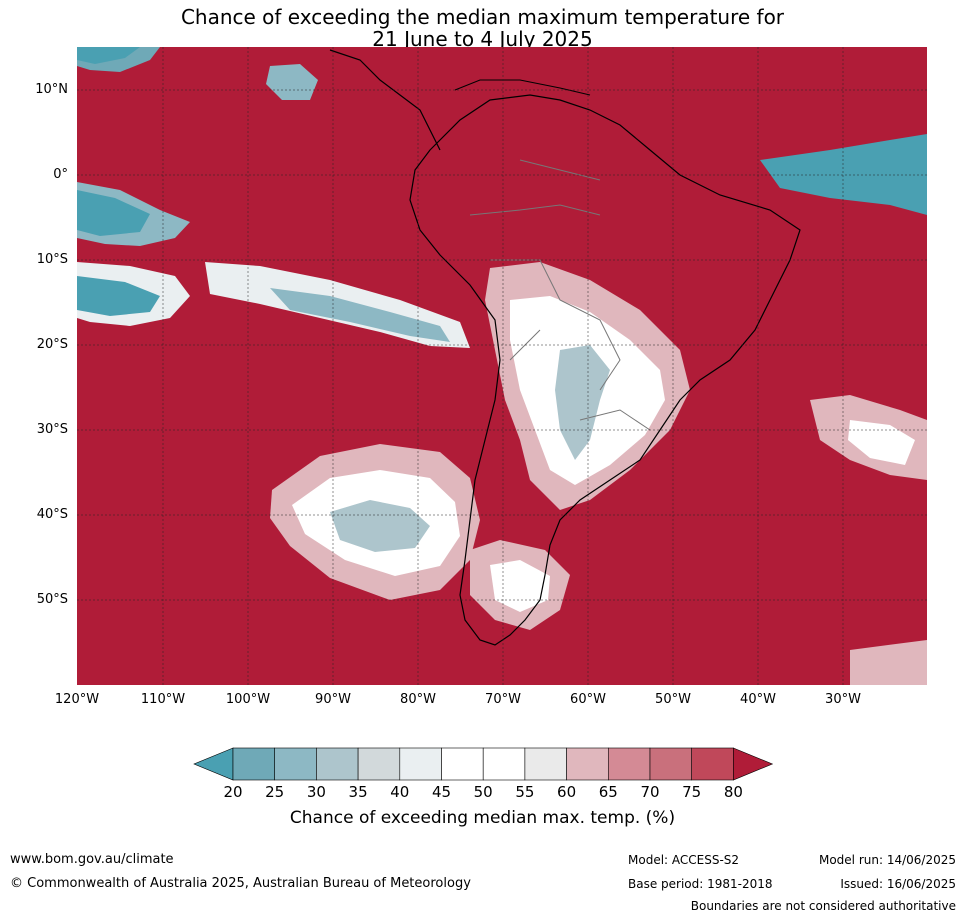 This screenshot has height=919, width=965. What do you see at coordinates (503, 699) in the screenshot?
I see `longitude-label: 70°W` at bounding box center [503, 699].